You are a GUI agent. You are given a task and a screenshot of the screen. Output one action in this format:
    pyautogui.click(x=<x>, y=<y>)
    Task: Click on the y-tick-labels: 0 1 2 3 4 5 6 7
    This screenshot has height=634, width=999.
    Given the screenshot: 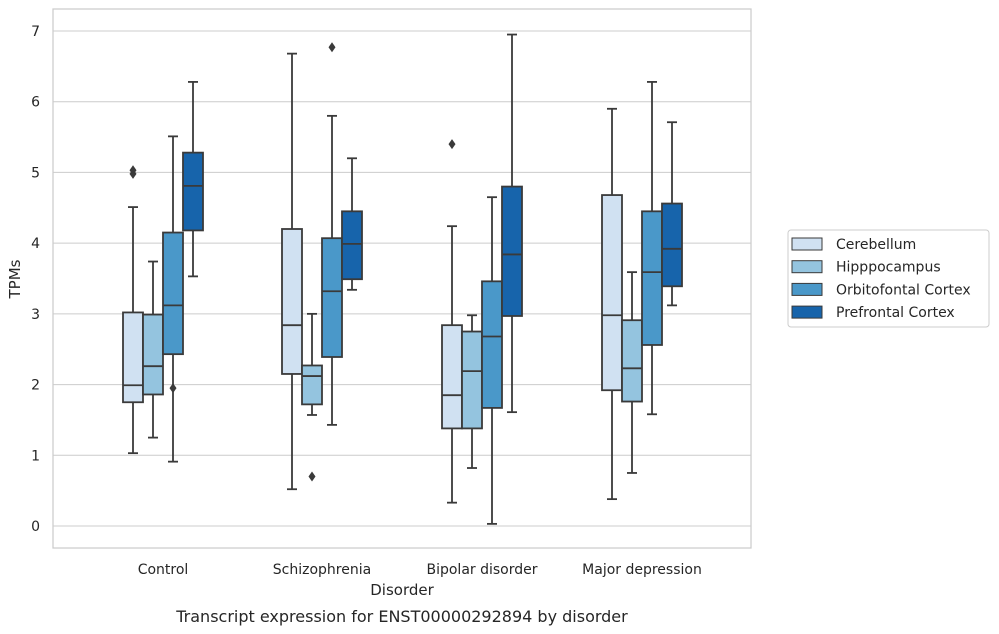 What is the action you would take?
    pyautogui.click(x=35, y=279)
    